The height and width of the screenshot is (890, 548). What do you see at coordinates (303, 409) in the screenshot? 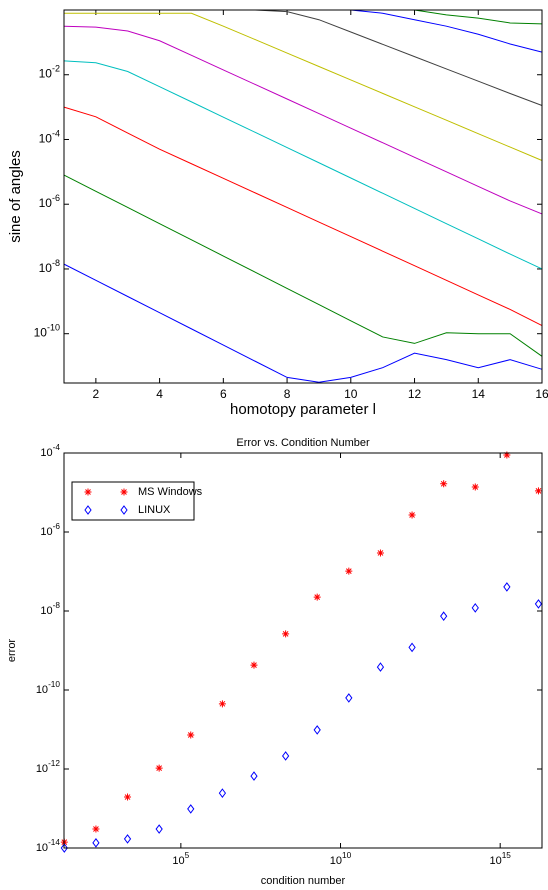
I see `x-axis-label: homotopy parameter l` at bounding box center [303, 409].